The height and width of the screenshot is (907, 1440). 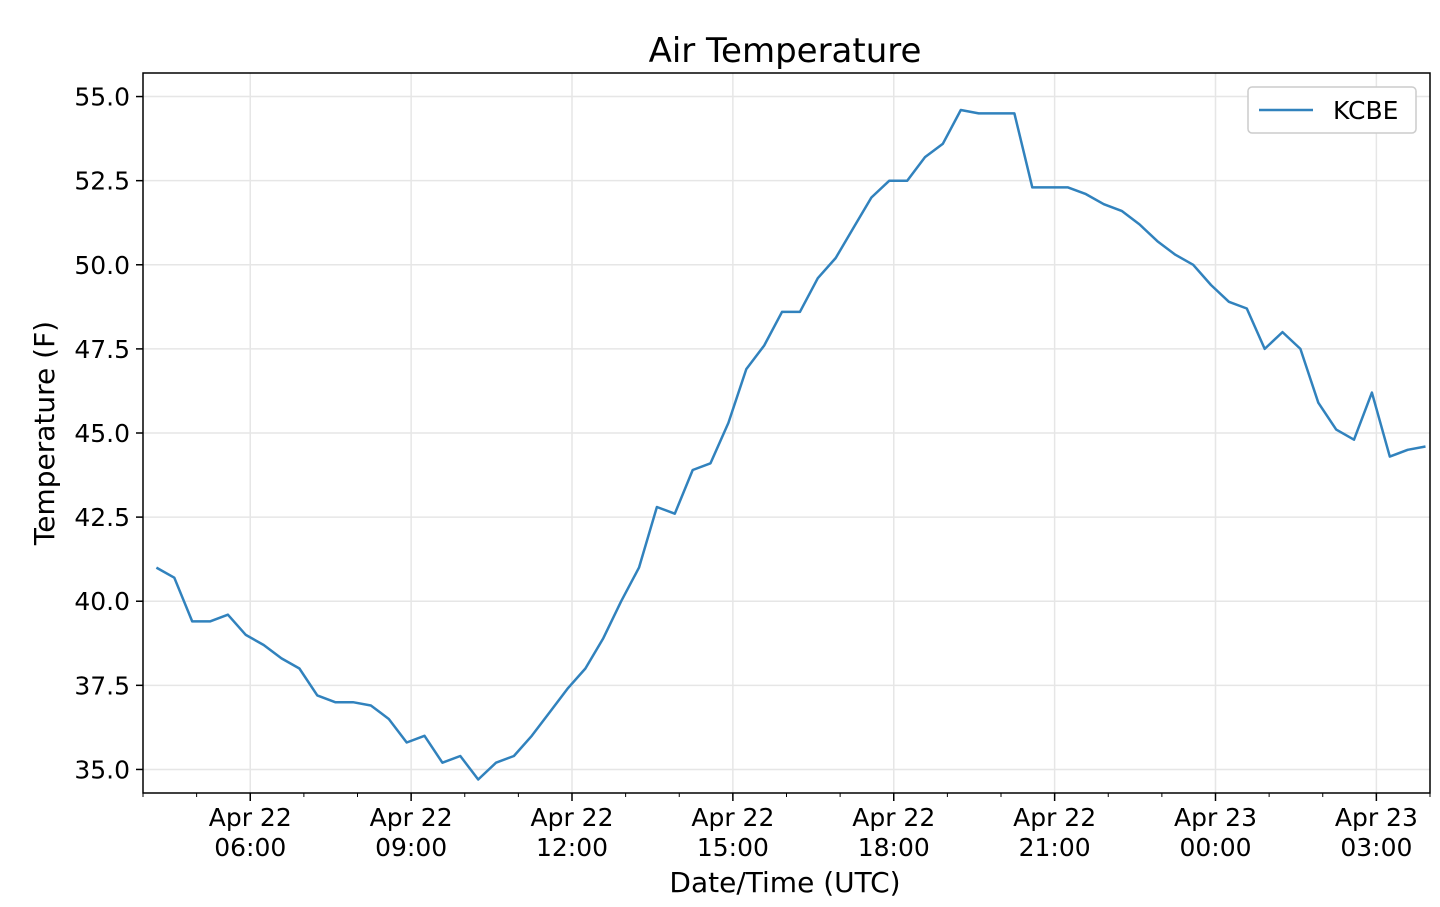 What do you see at coordinates (1215, 847) in the screenshot?
I see `x-tick-label-time: 00:00` at bounding box center [1215, 847].